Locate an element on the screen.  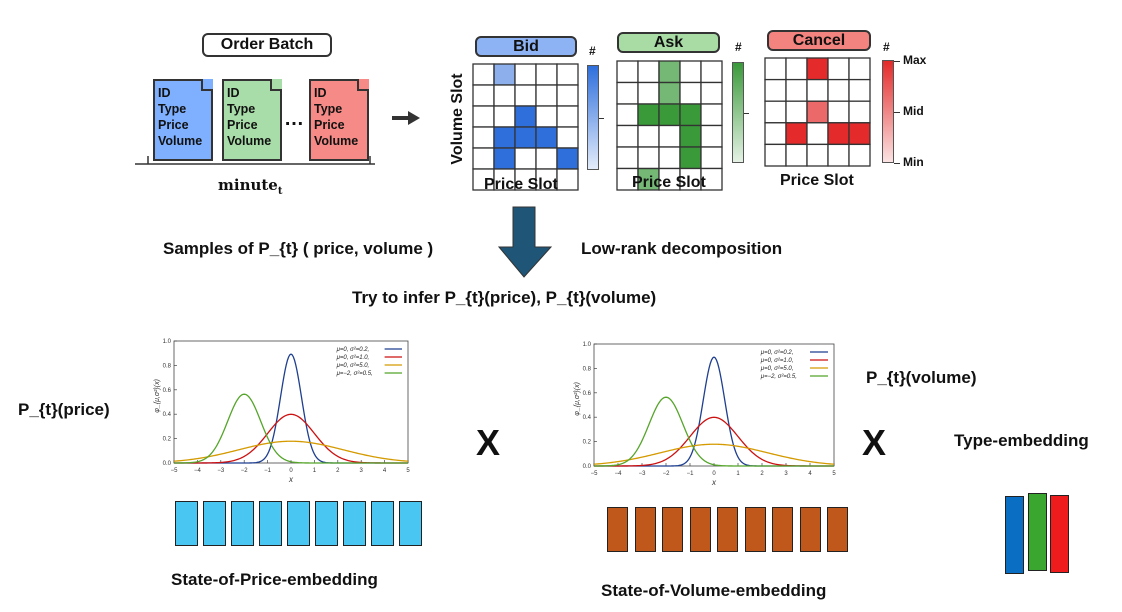
x-axis-label: x is located at coordinates (291, 479).